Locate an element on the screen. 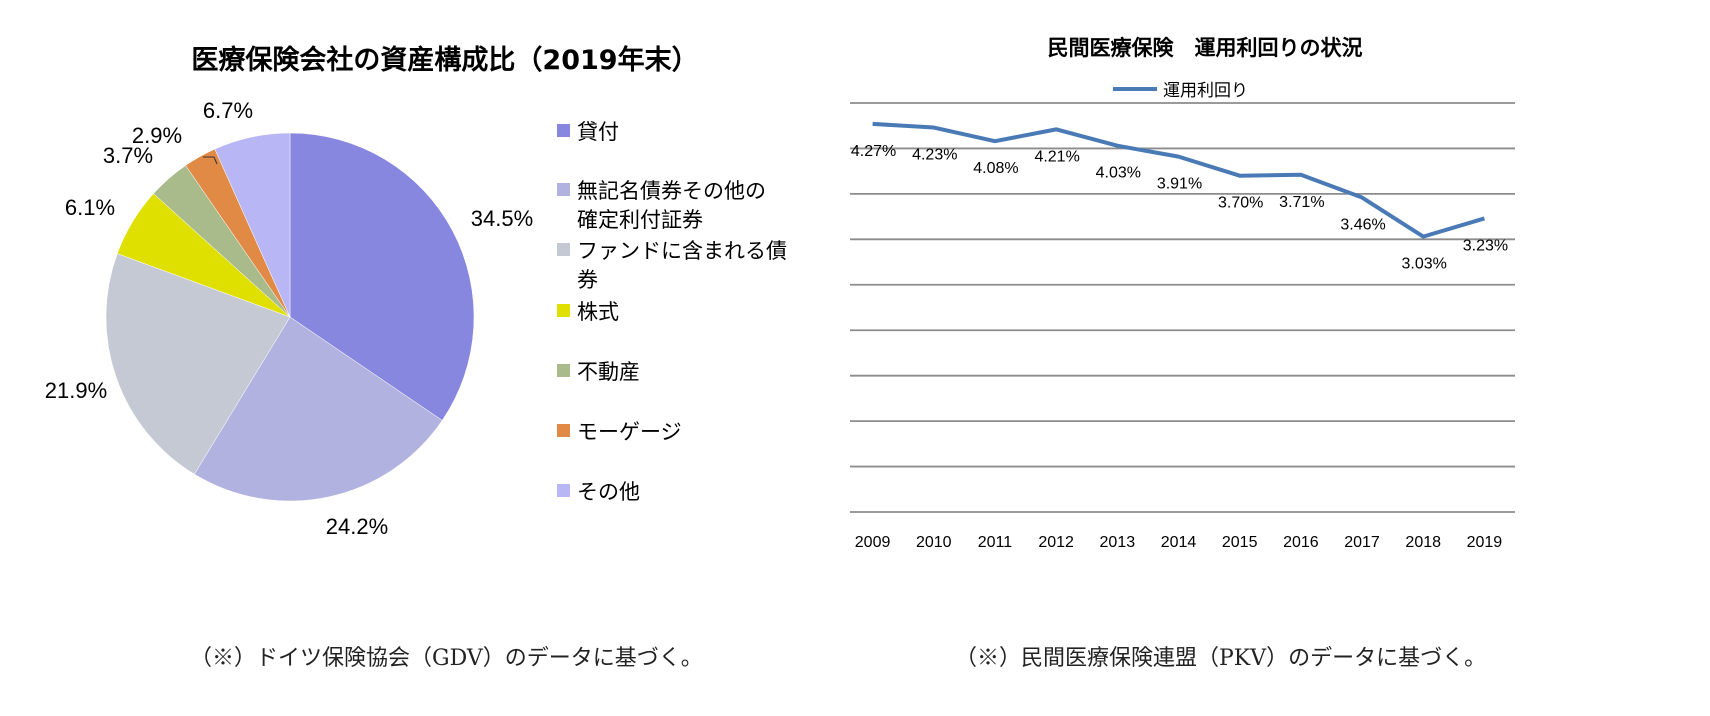 Image resolution: width=1710 pixels, height=716 pixels. legend-label: ファンドに含まれる債 is located at coordinates (682, 251).